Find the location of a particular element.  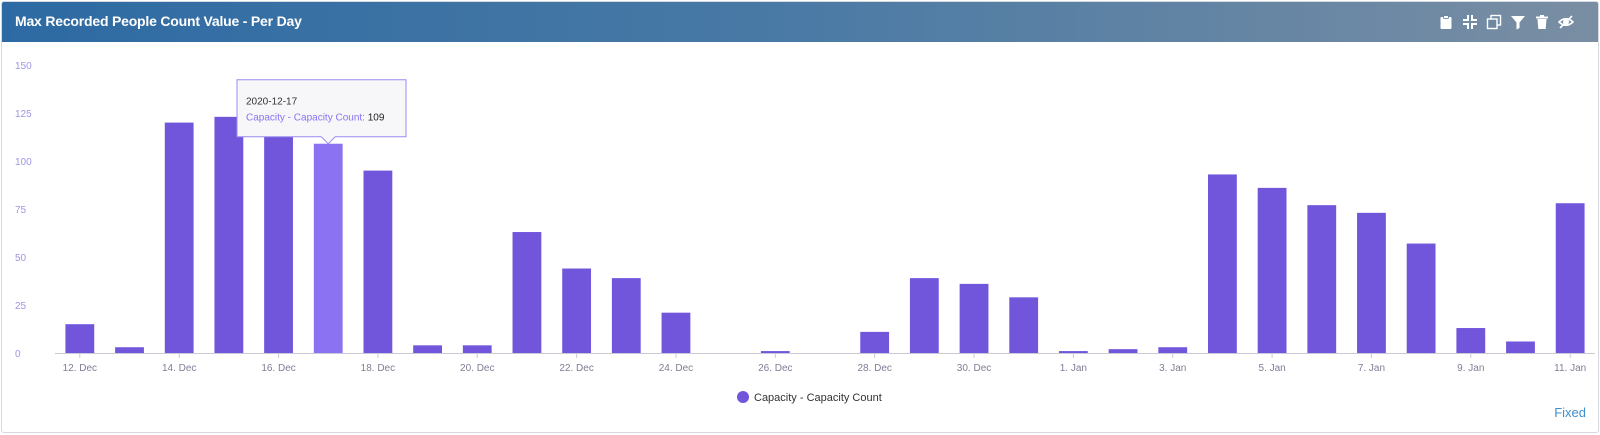

y-tick-label: 100 is located at coordinates (23, 162).